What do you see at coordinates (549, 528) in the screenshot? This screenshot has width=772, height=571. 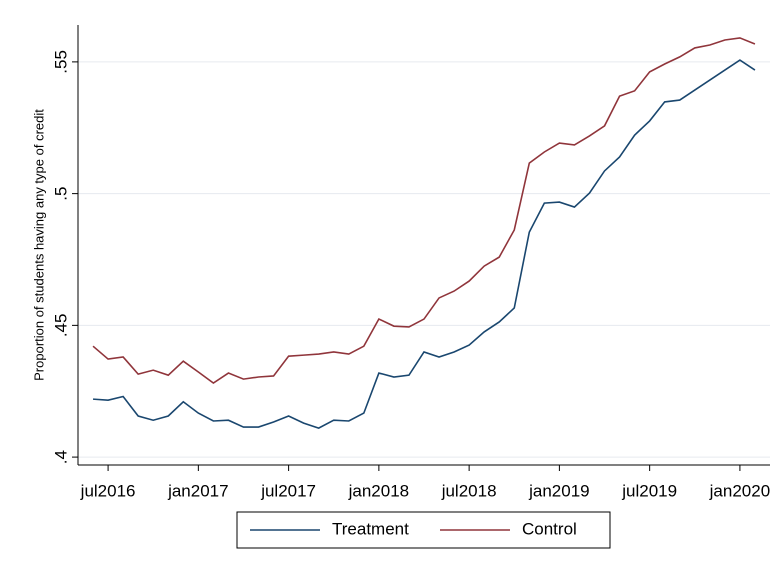 I see `legend-label: Control` at bounding box center [549, 528].